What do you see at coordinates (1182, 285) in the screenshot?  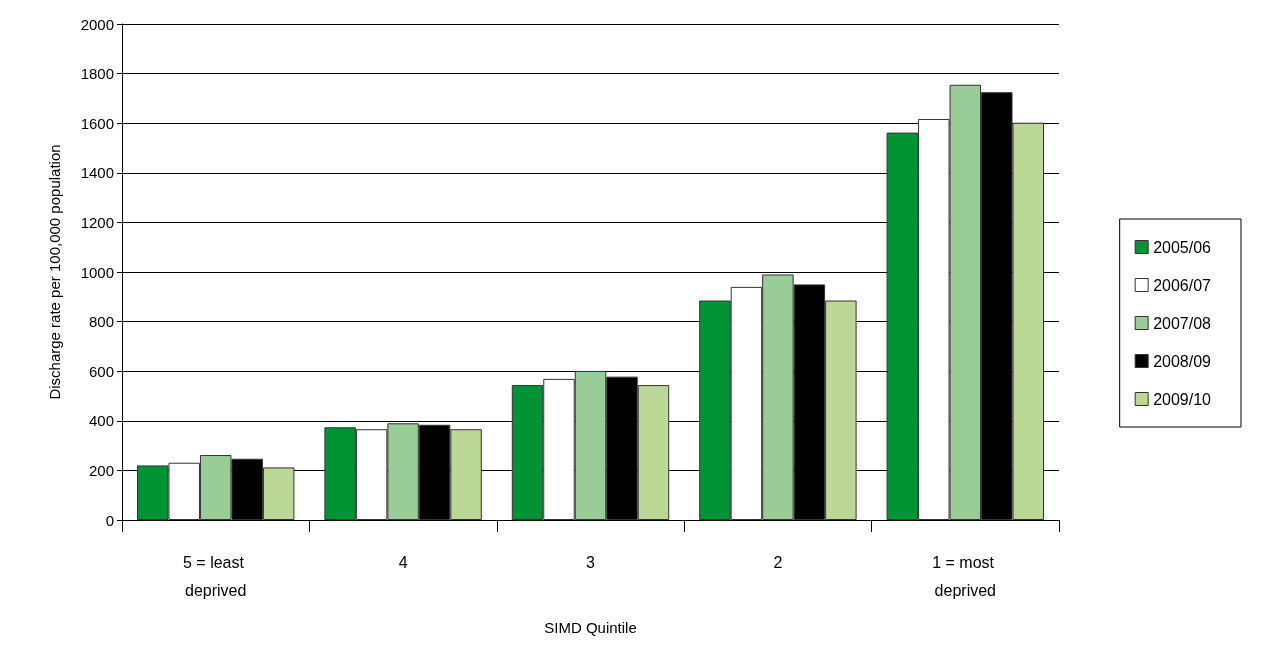 I see `legend-label: 2006/07` at bounding box center [1182, 285].